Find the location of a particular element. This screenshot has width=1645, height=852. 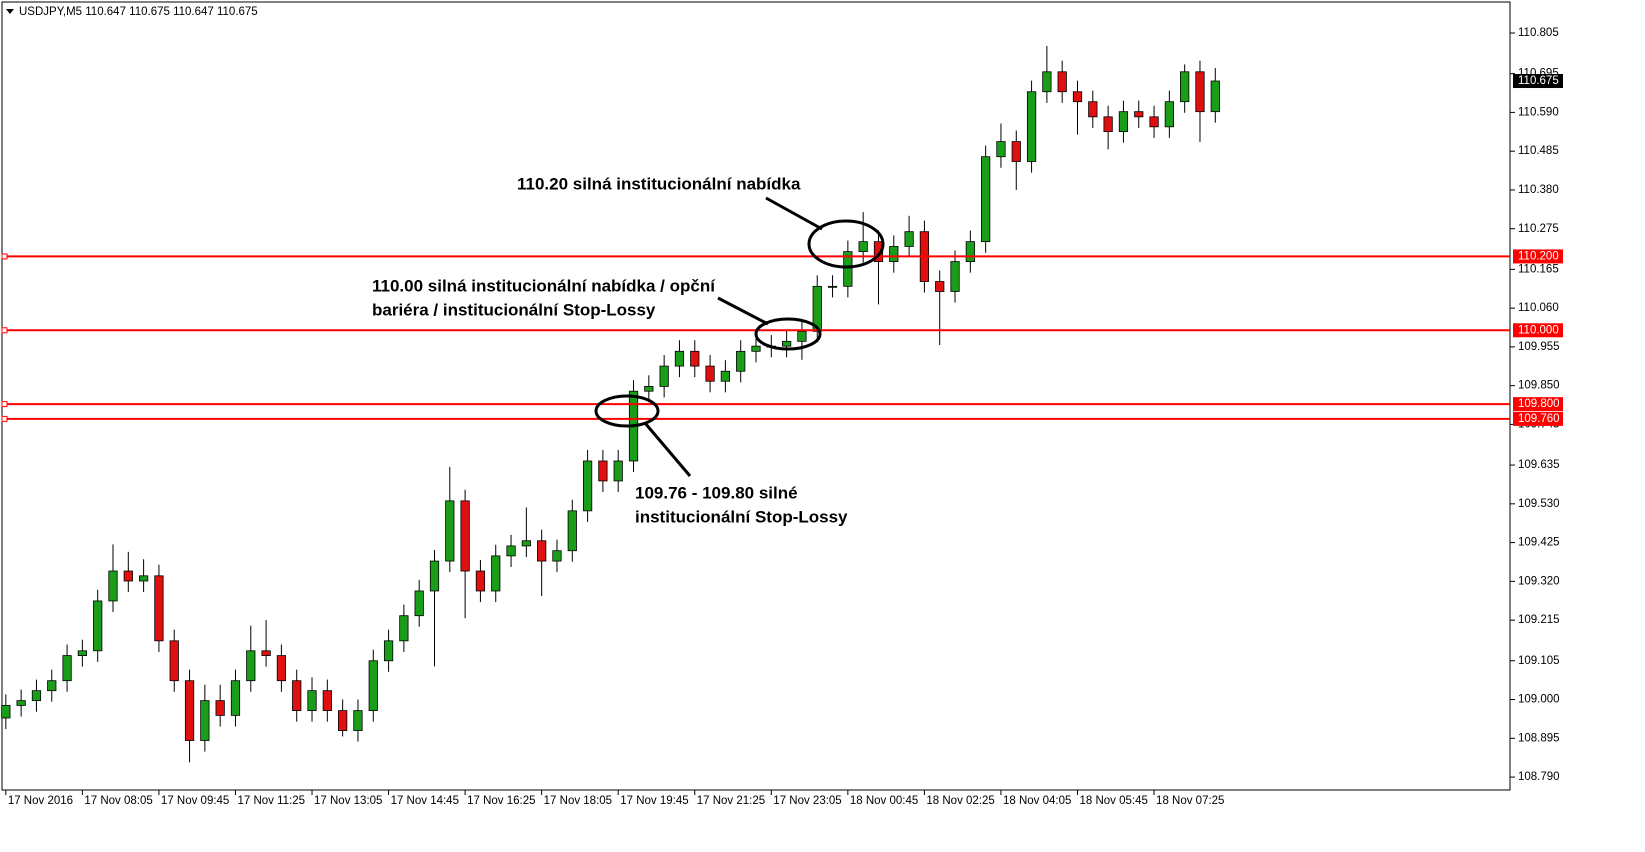

price-label-box is located at coordinates (1538, 81).